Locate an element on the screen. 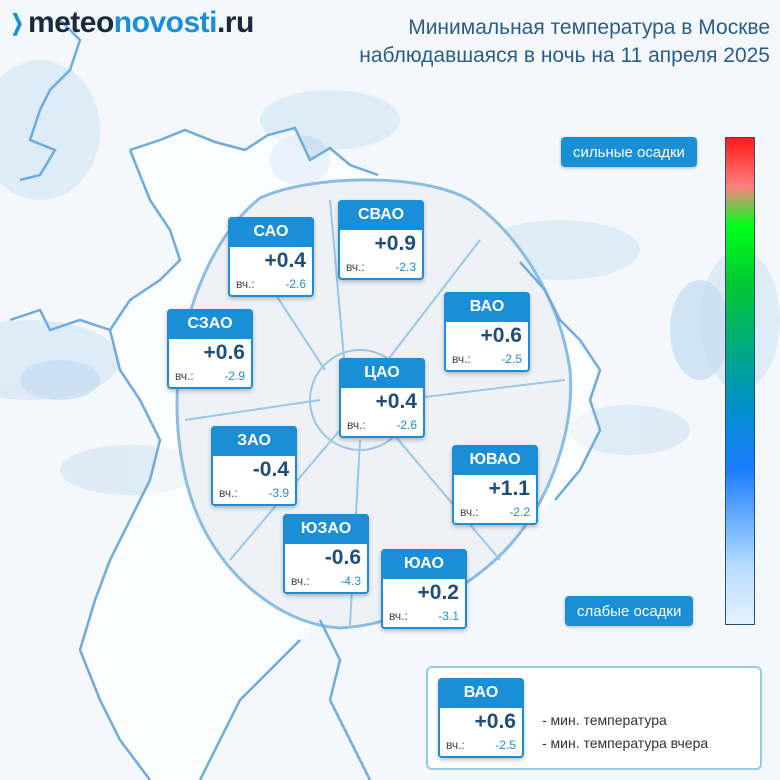 The height and width of the screenshot is (780, 780). district-name: СВАО is located at coordinates (381, 215).